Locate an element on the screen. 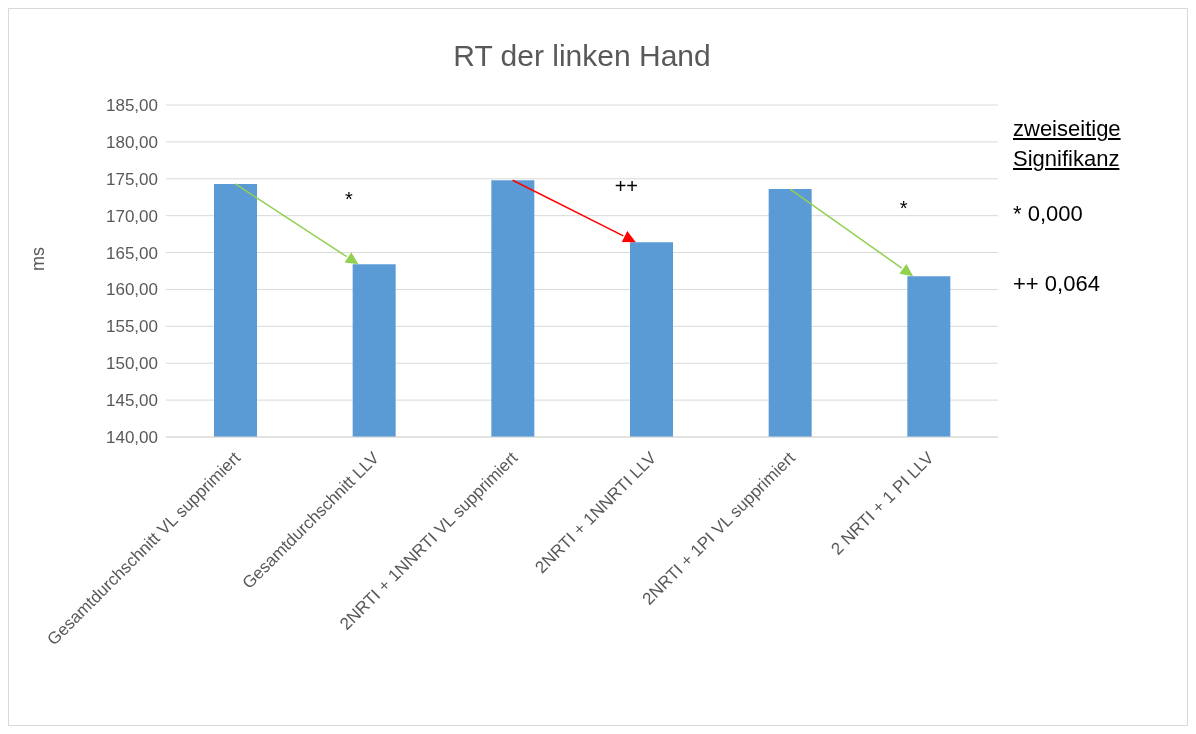  text: ++ 0,064 is located at coordinates (1057, 284).